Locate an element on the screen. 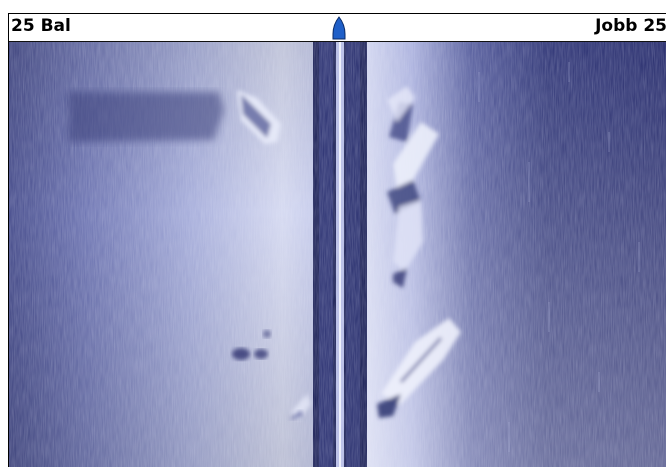 This screenshot has height=467, width=666. boat-icon is located at coordinates (339, 28).